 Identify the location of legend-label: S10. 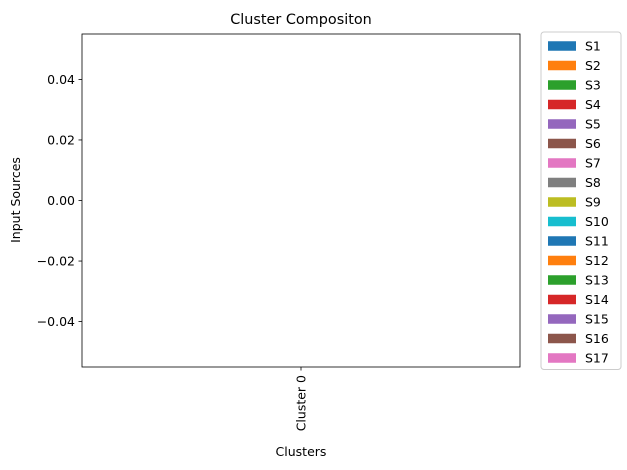
(597, 221).